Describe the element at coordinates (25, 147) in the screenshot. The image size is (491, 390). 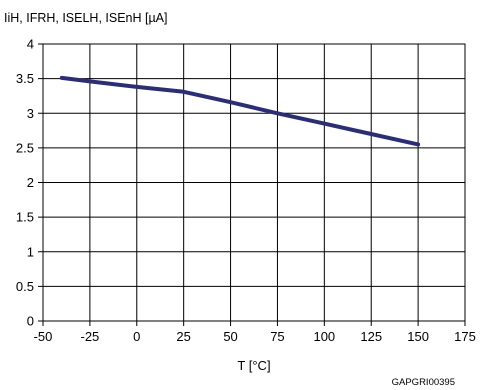
I see `y-tick-label: 2.5` at that location.